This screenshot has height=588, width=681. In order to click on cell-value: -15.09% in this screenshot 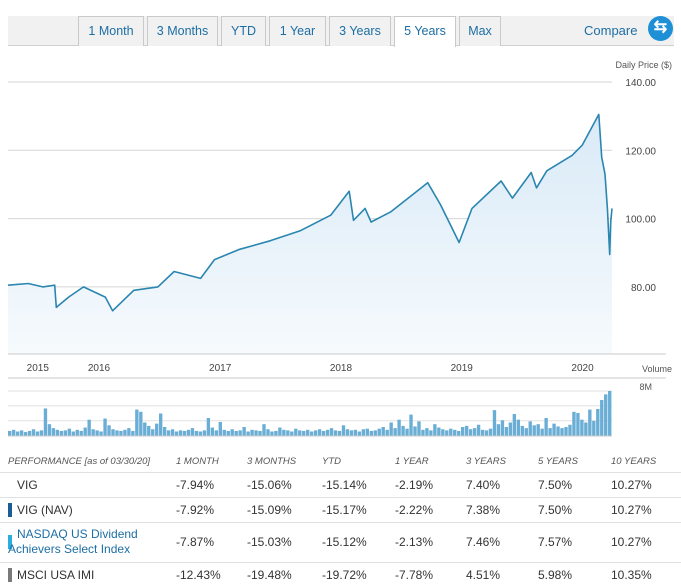, I will do `click(276, 509)`.